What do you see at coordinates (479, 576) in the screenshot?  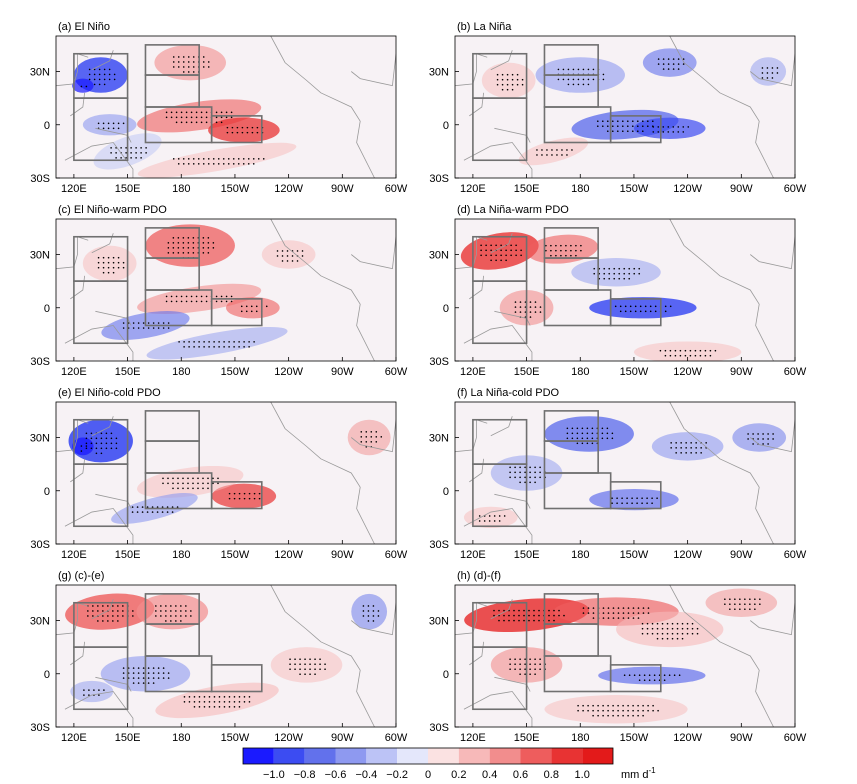 I see `panel-title: (h) (d)-(f)` at bounding box center [479, 576].